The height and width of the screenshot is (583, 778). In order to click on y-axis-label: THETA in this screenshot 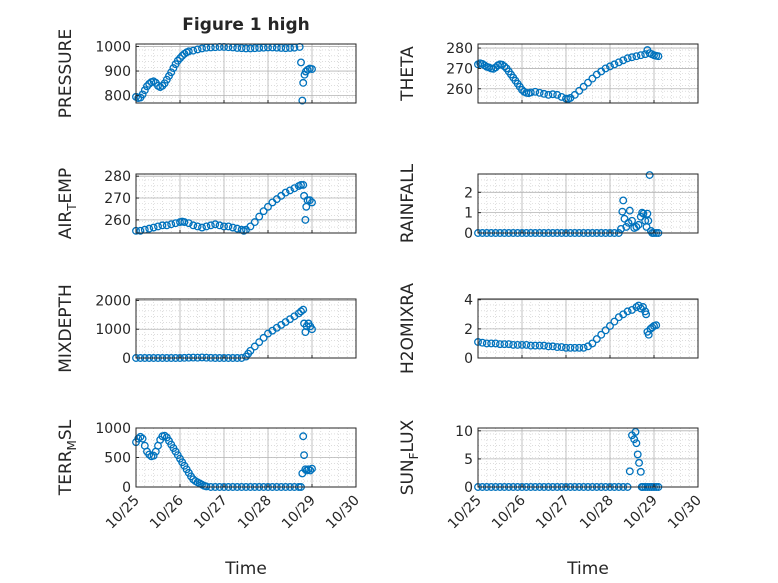, I will do `click(408, 74)`.